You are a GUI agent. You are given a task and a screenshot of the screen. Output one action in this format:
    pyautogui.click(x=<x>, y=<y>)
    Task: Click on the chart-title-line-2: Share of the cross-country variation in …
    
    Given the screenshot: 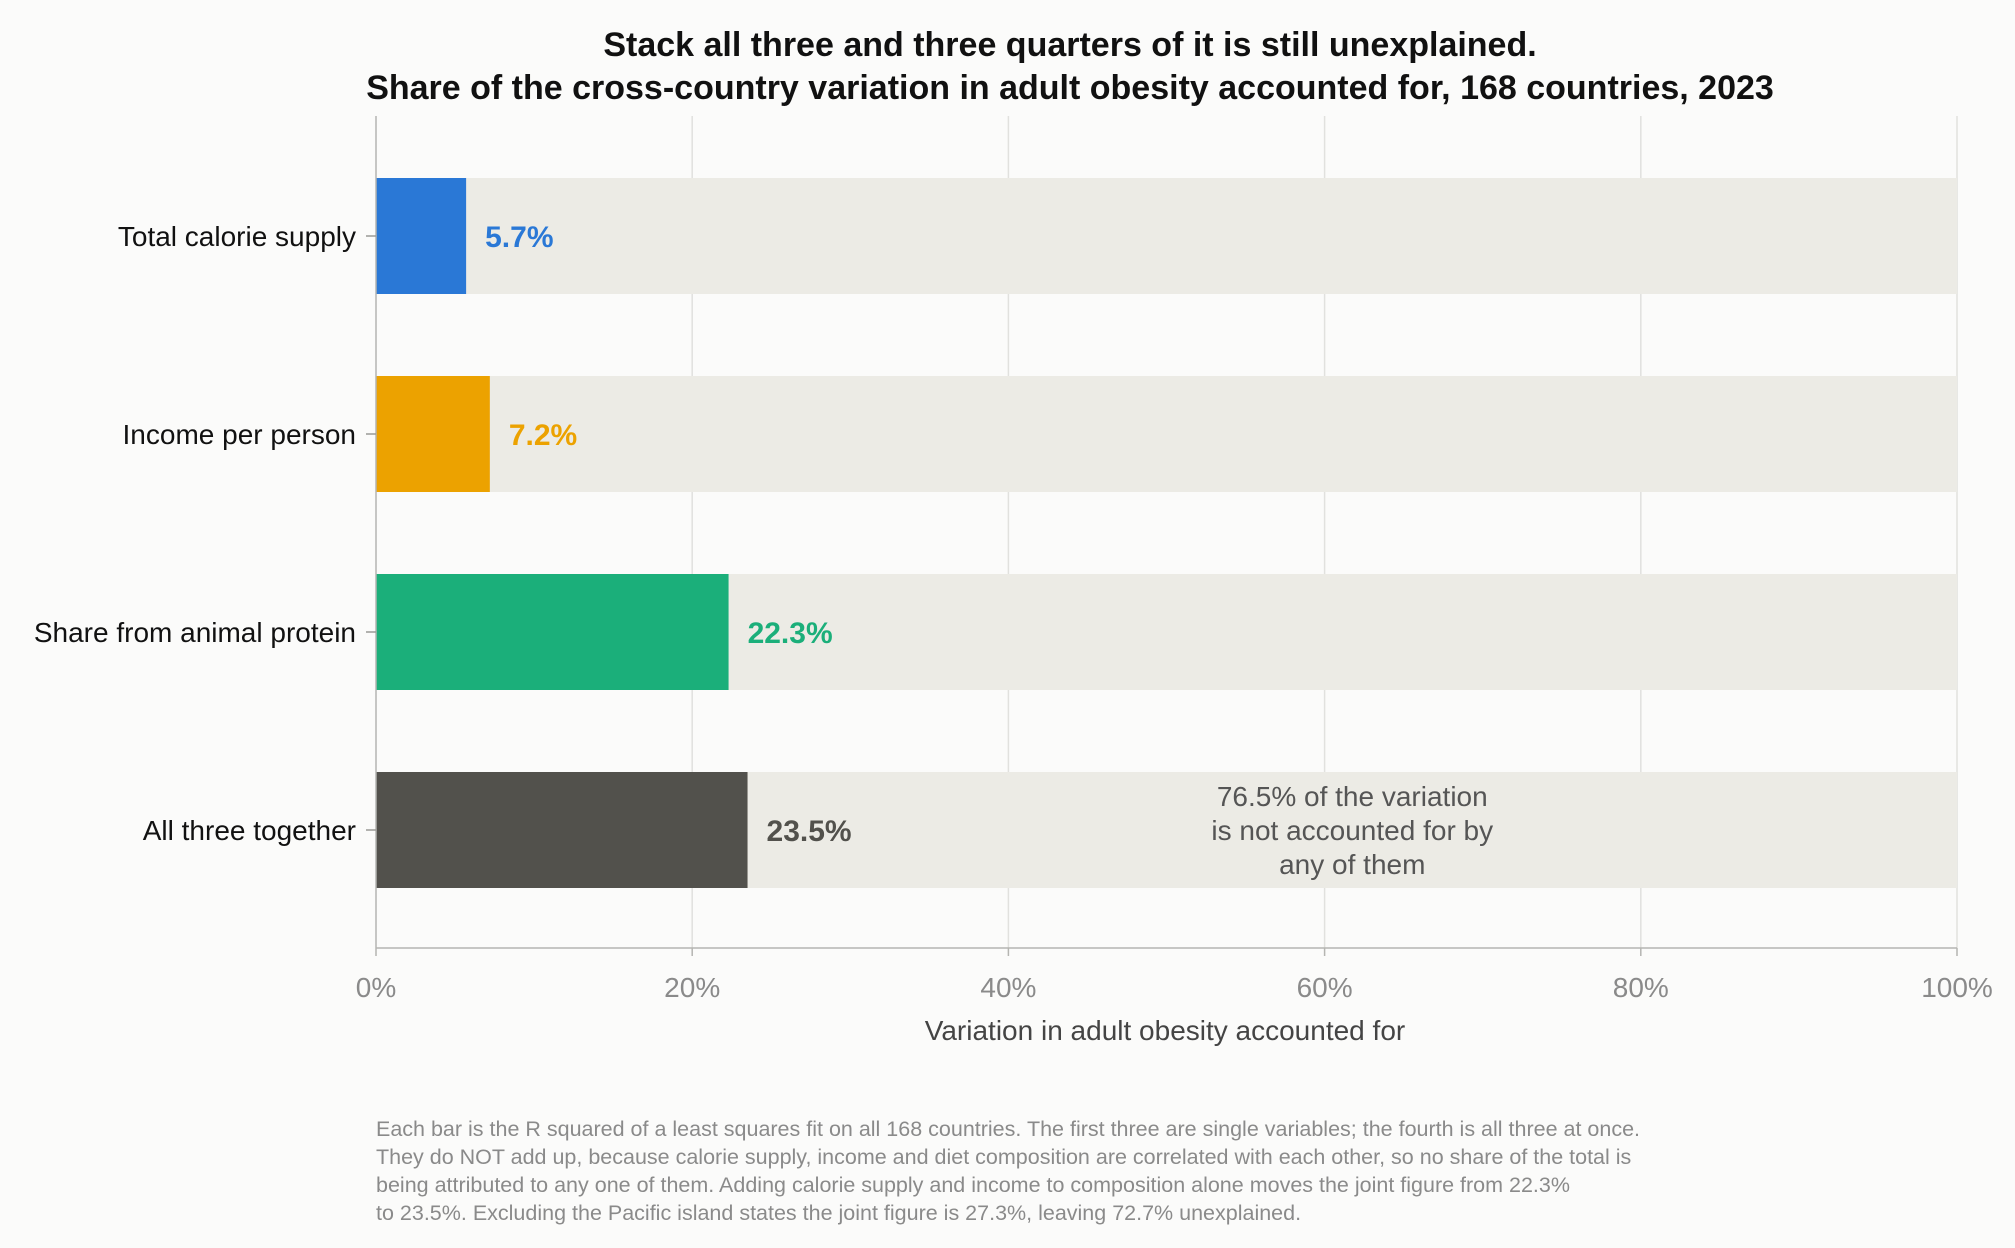 What is the action you would take?
    pyautogui.click(x=1070, y=88)
    